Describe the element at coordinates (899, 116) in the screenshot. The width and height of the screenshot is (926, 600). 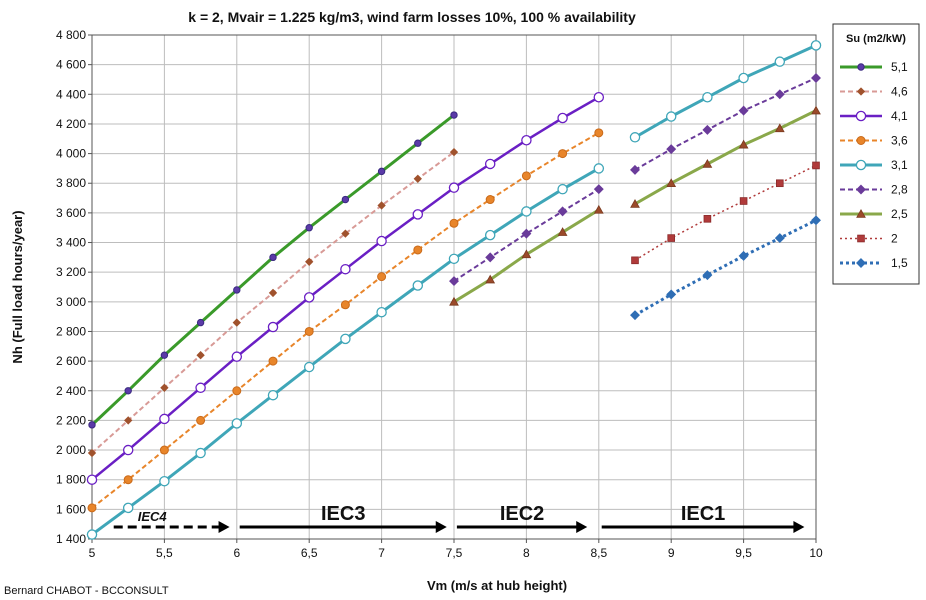
I see `legend-label: 4,1` at that location.